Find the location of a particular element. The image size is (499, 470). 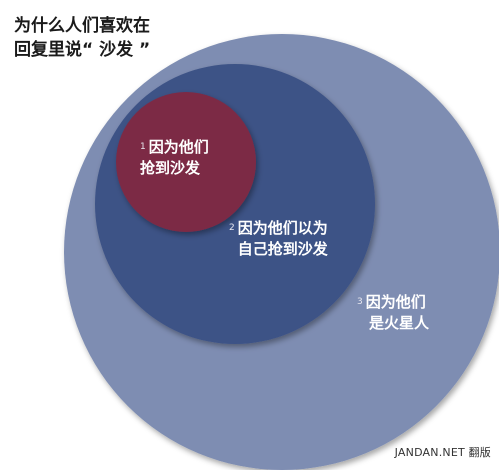

outer-circle-text-2: 是火星人 is located at coordinates (399, 323).